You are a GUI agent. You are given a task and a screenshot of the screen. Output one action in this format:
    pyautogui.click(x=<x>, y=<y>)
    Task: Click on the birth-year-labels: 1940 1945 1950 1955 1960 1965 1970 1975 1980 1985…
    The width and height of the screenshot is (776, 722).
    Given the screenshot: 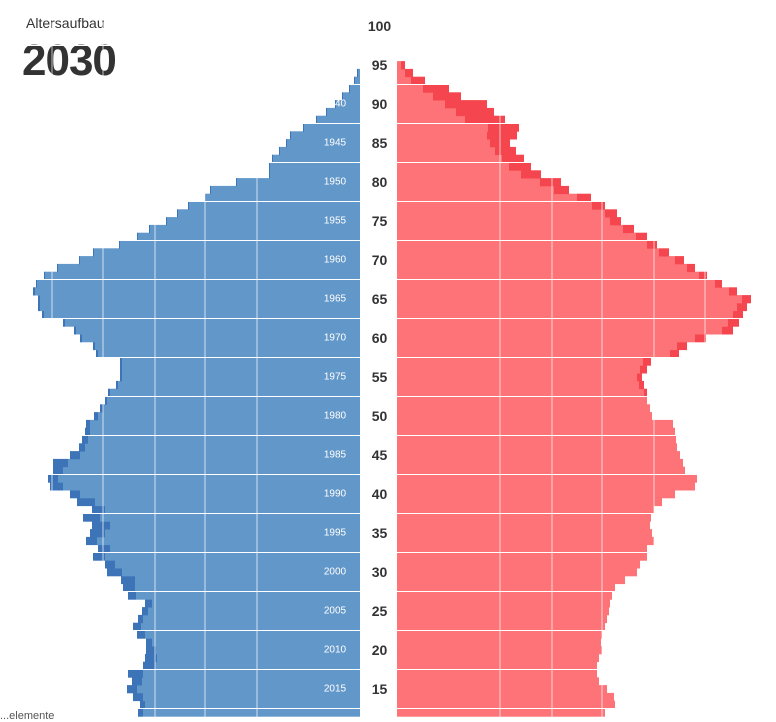 What is the action you would take?
    pyautogui.click(x=335, y=397)
    